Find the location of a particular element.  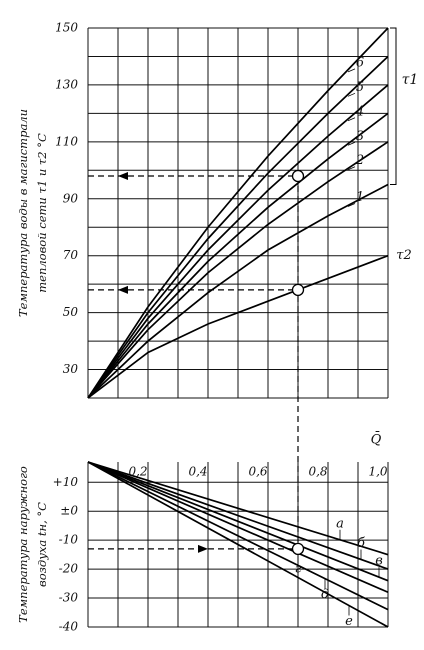

y-tick-label: 130 is located at coordinates (66, 84).